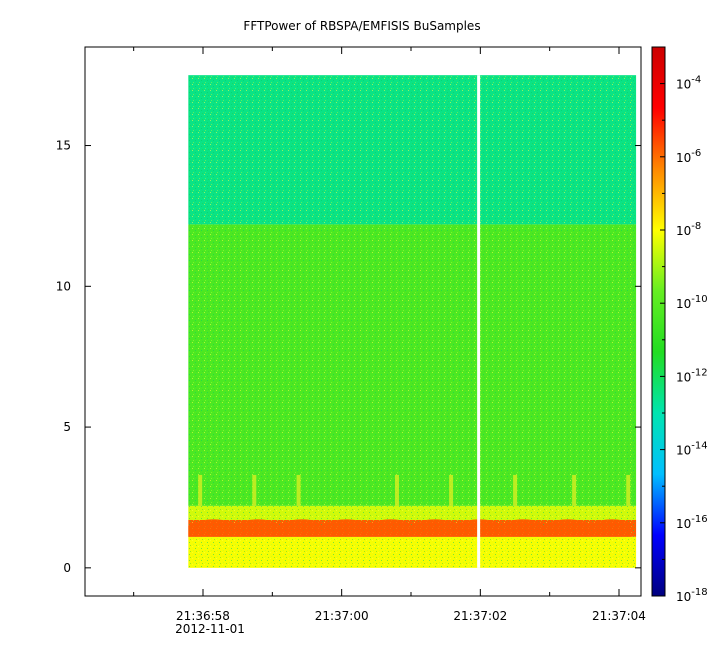 The image size is (724, 656). I want to click on y-tick-label: 0, so click(67, 568).